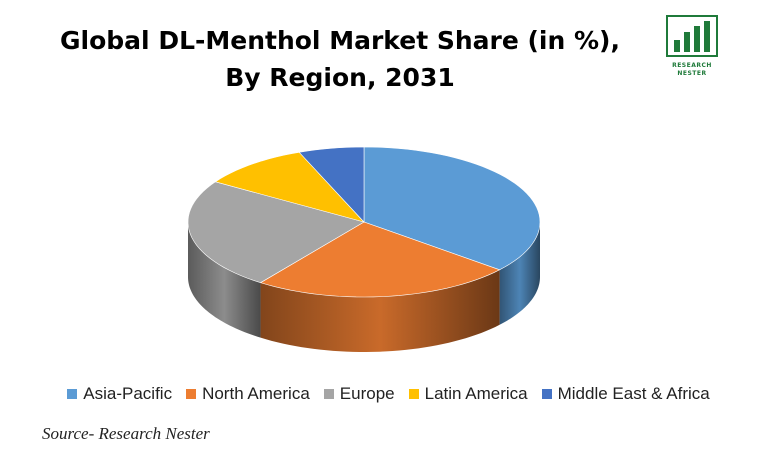 This screenshot has height=457, width=777. I want to click on research-nester-logo: RESEARCH NESTER, so click(692, 47).